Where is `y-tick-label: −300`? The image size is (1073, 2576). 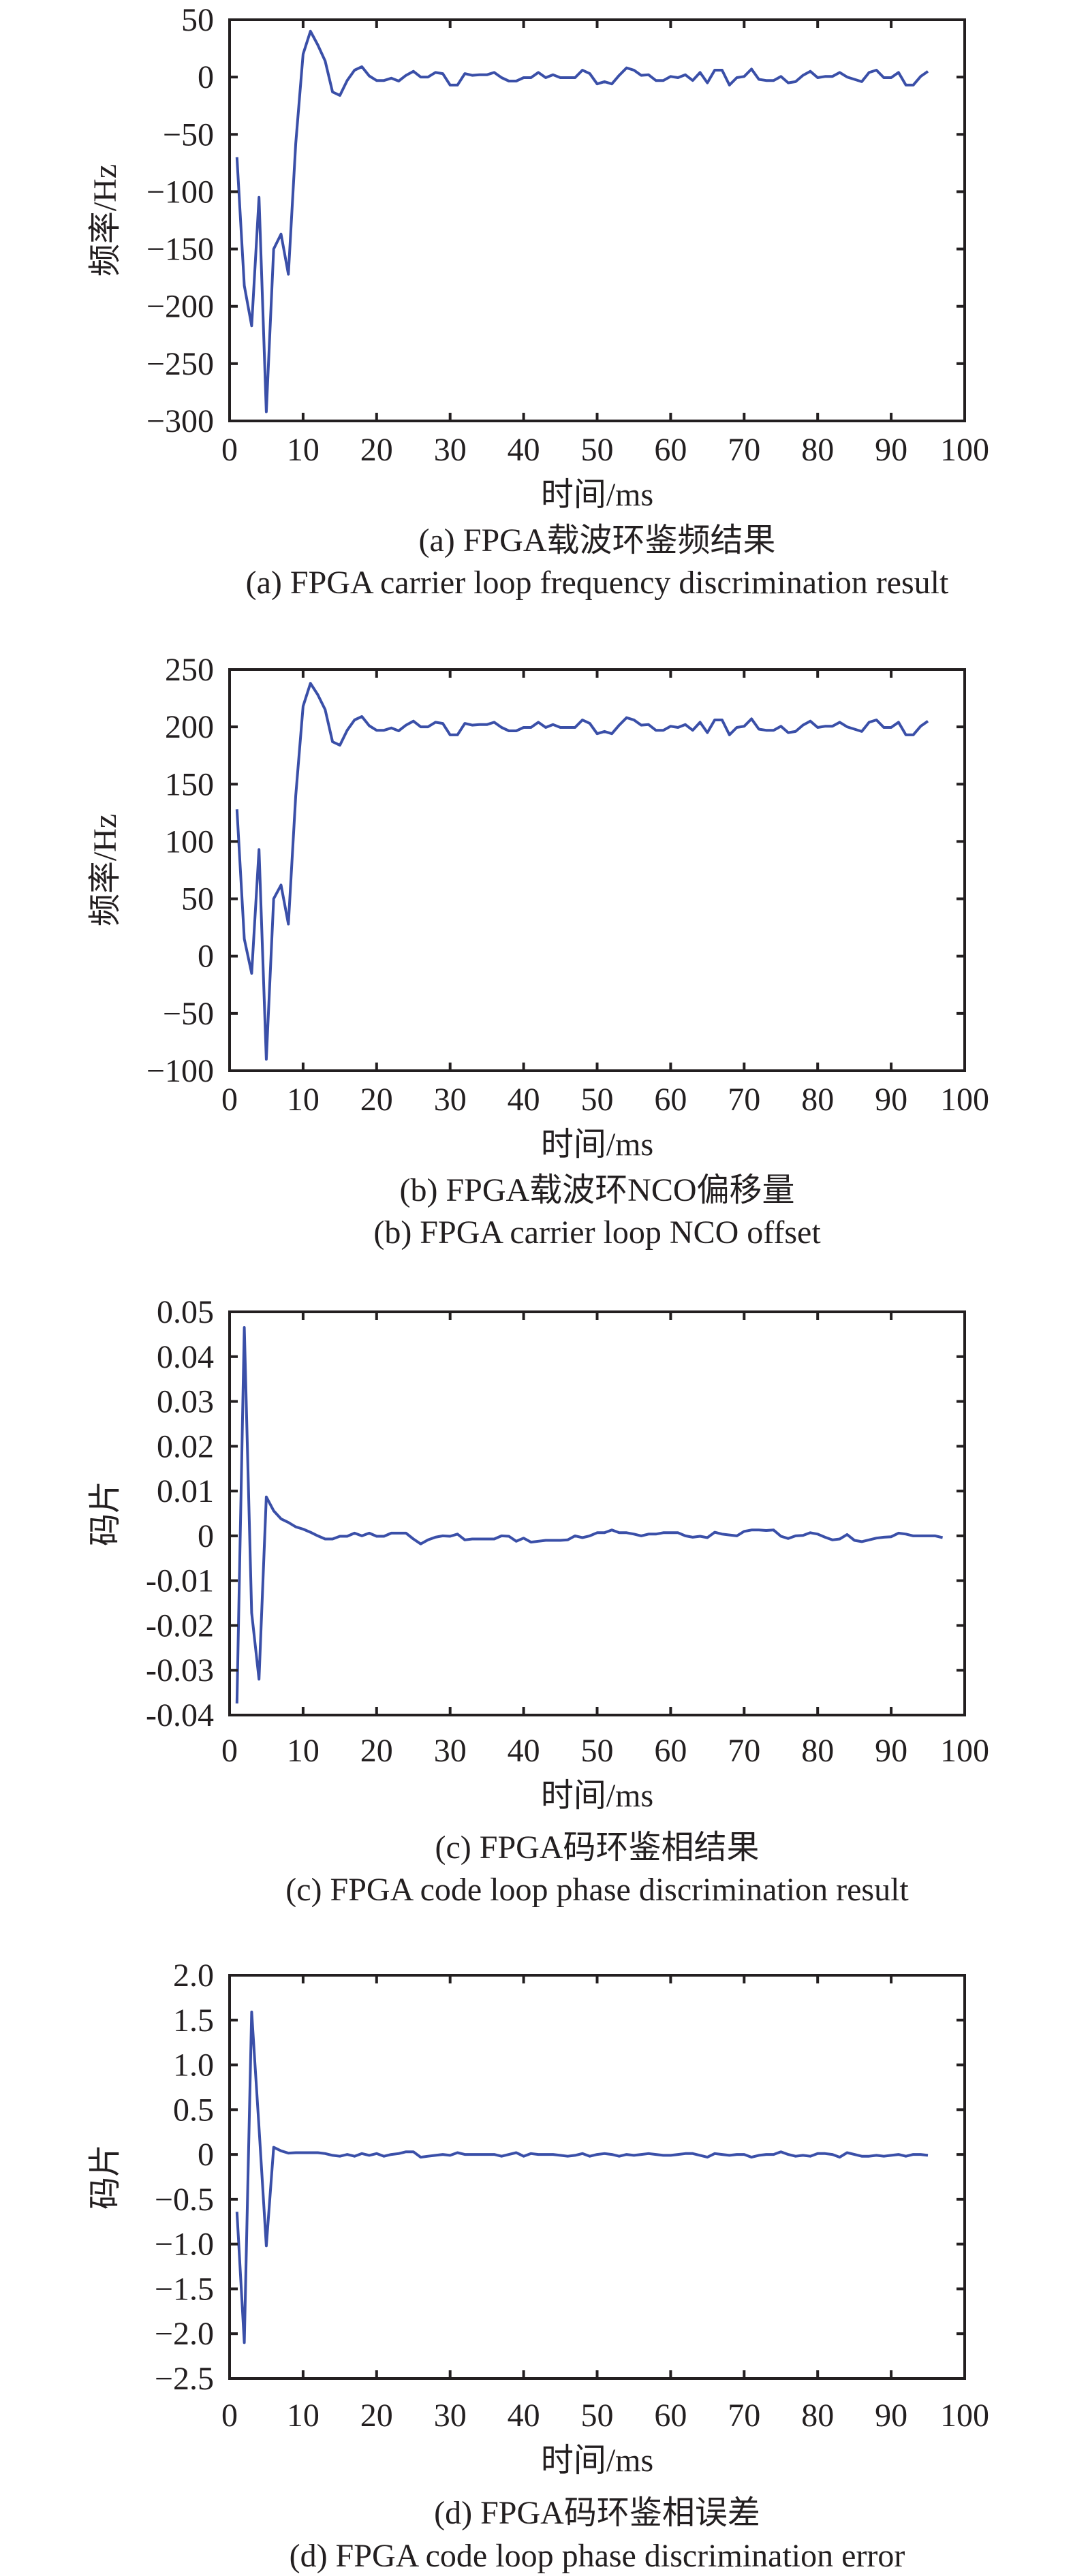 y-tick-label: −300 is located at coordinates (180, 421).